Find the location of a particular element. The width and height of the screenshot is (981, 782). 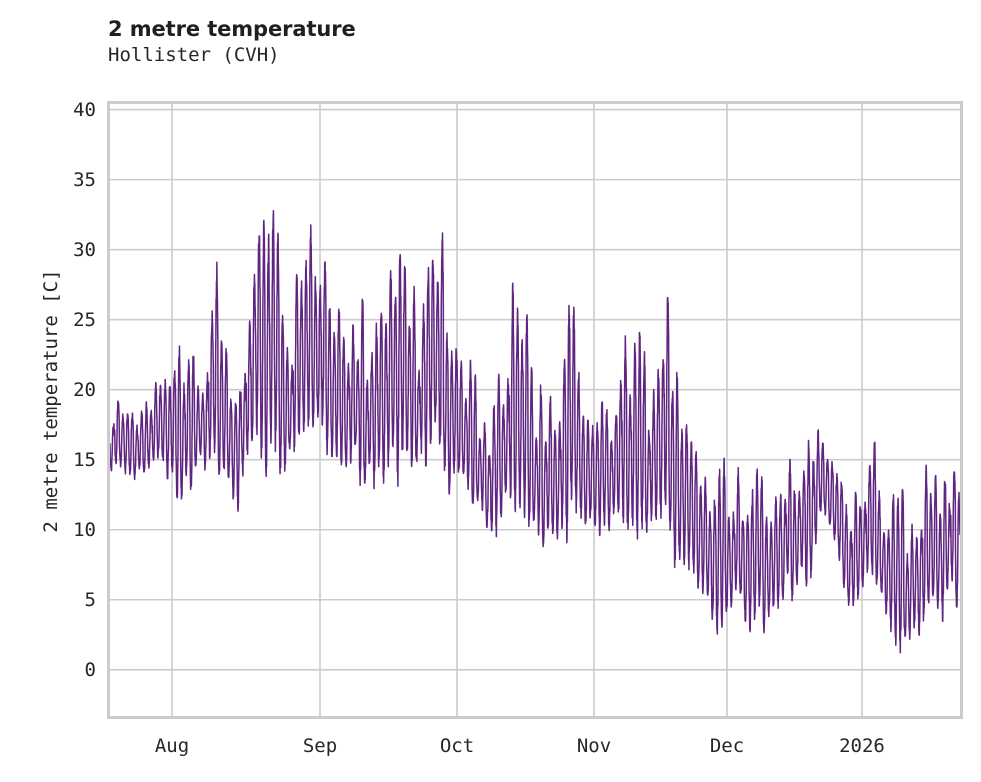

y-tick-label: 0 is located at coordinates (90, 669).